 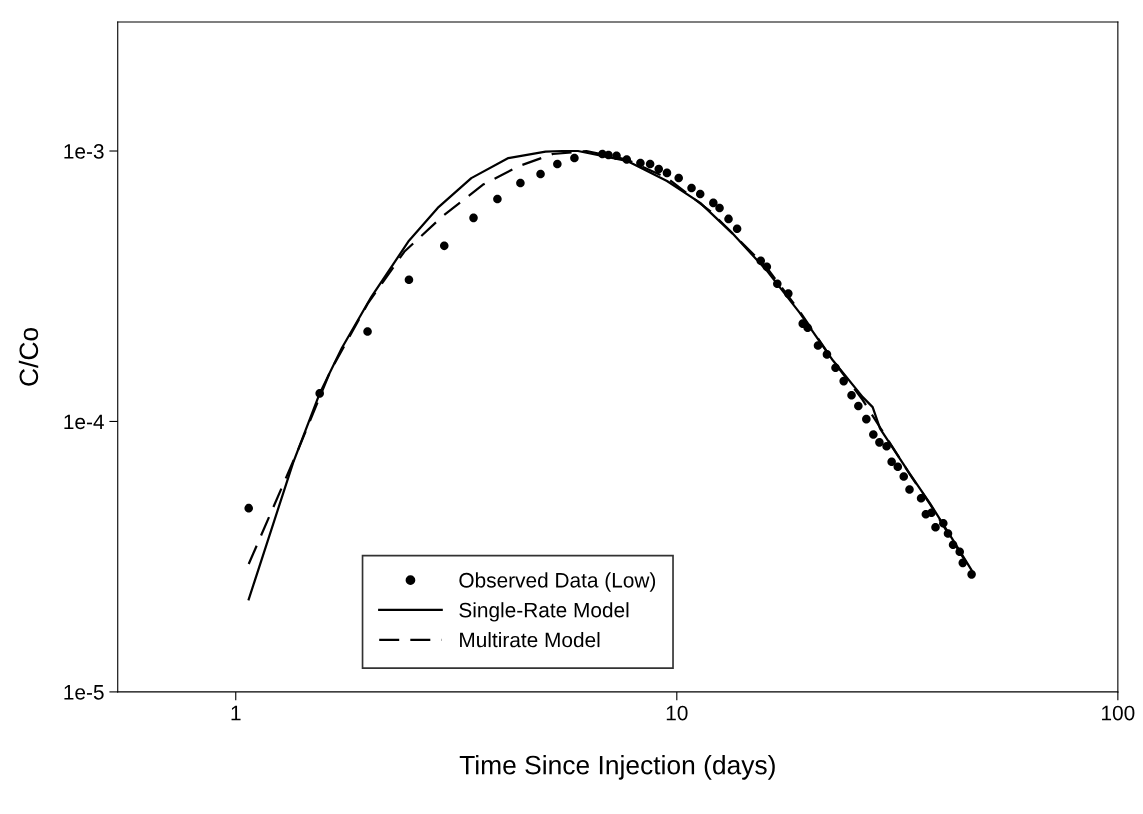 I want to click on legend-label: Multirate Model, so click(x=530, y=640).